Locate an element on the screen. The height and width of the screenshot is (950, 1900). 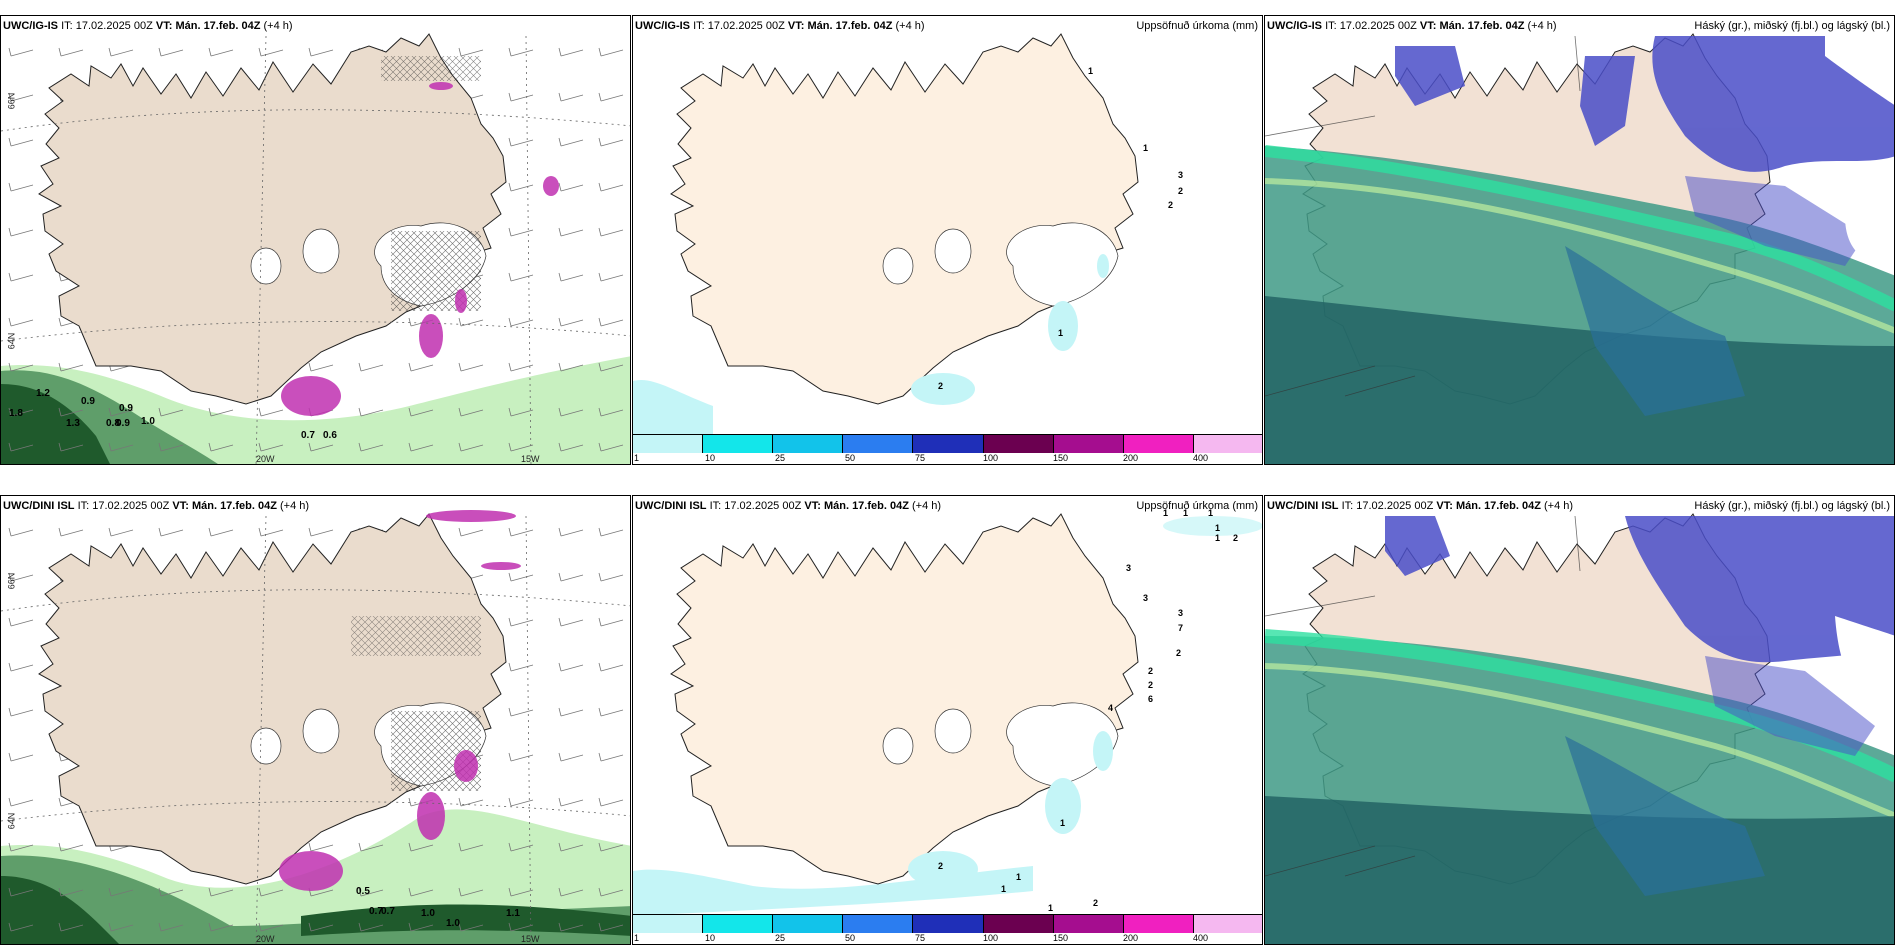
heavy-precip is located at coordinates (420, 249).